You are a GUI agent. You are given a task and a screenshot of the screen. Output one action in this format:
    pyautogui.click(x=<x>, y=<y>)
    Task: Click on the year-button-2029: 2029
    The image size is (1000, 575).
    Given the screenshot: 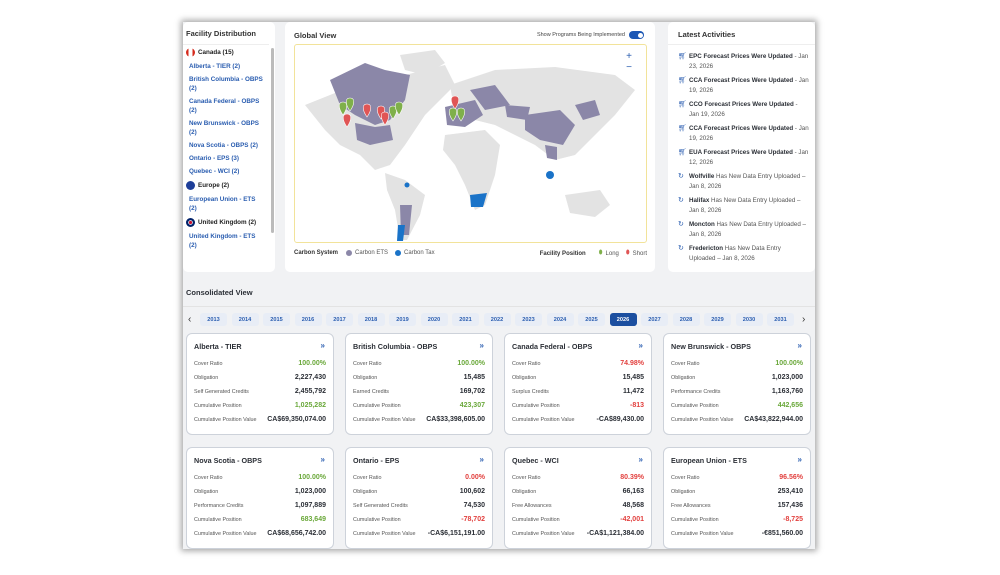 What is the action you would take?
    pyautogui.click(x=717, y=319)
    